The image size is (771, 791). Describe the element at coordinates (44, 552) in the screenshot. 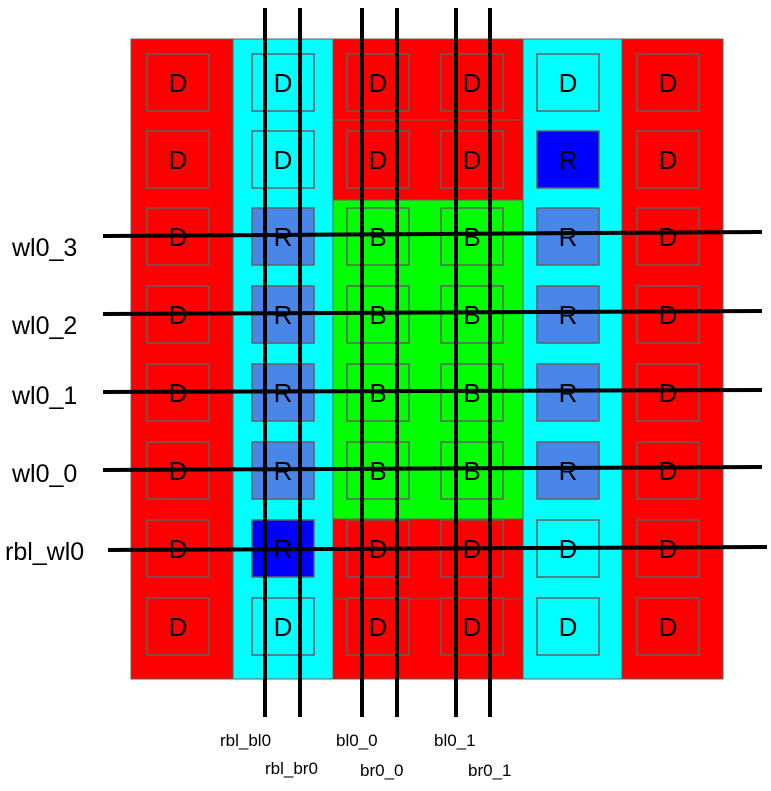

I see `word-line-label: rbl_wl0` at that location.